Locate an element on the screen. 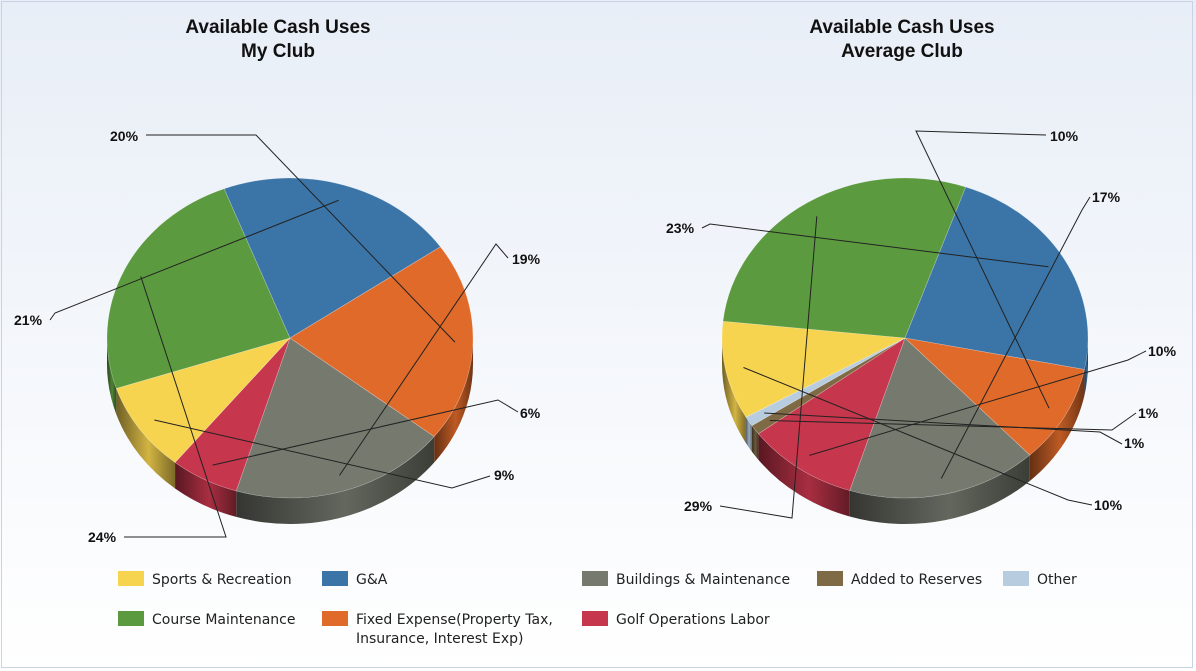  slice-label-fixed-expense-property-tax-insurance-interest-exp: 10% is located at coordinates (1064, 136).